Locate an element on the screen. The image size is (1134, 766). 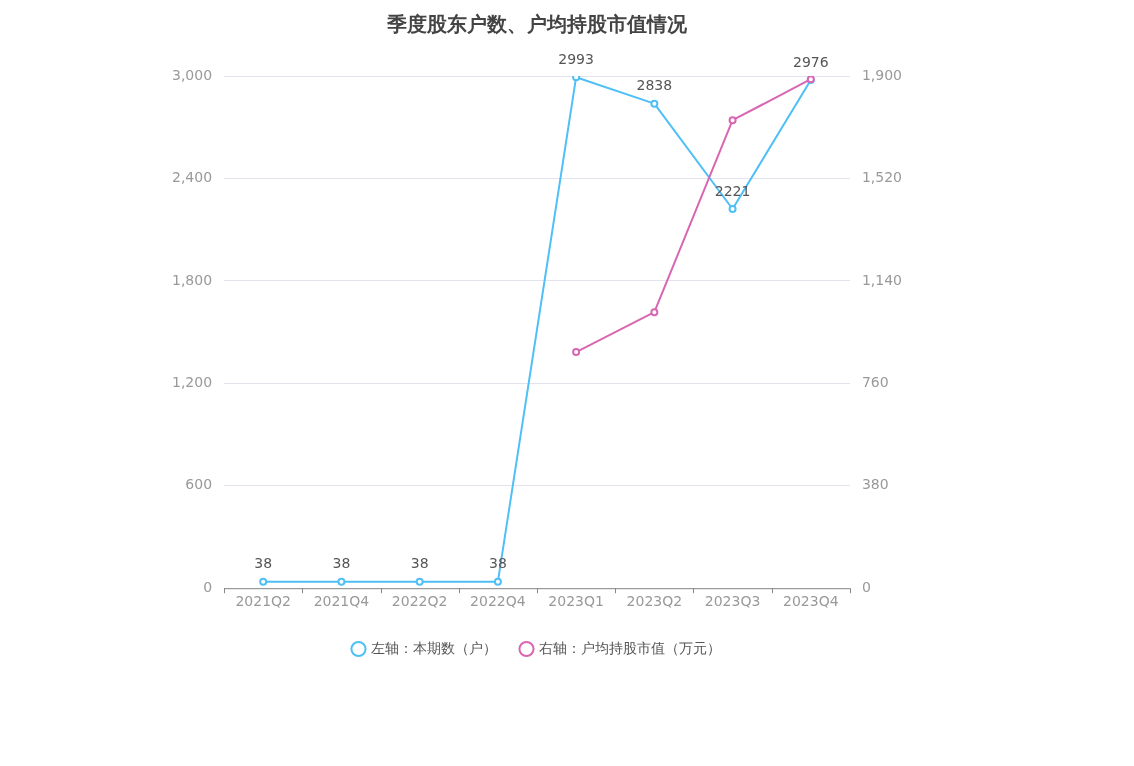
y-tick-label: 1,200 is located at coordinates (192, 381).